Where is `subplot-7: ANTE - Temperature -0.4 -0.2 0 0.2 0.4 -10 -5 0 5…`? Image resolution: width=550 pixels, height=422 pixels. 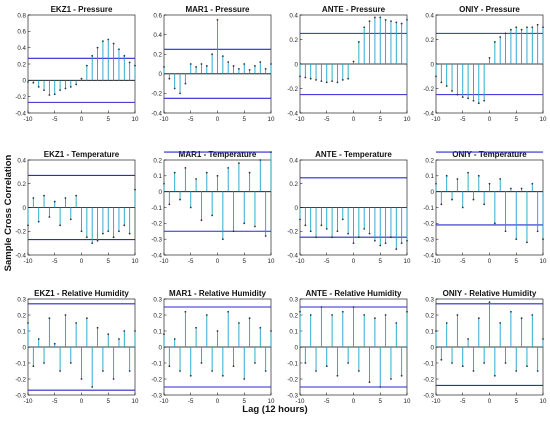 subplot-7: ANTE - Temperature -0.4 -0.2 0 0.2 0.4 -10 -5 0 5… is located at coordinates (349, 207).